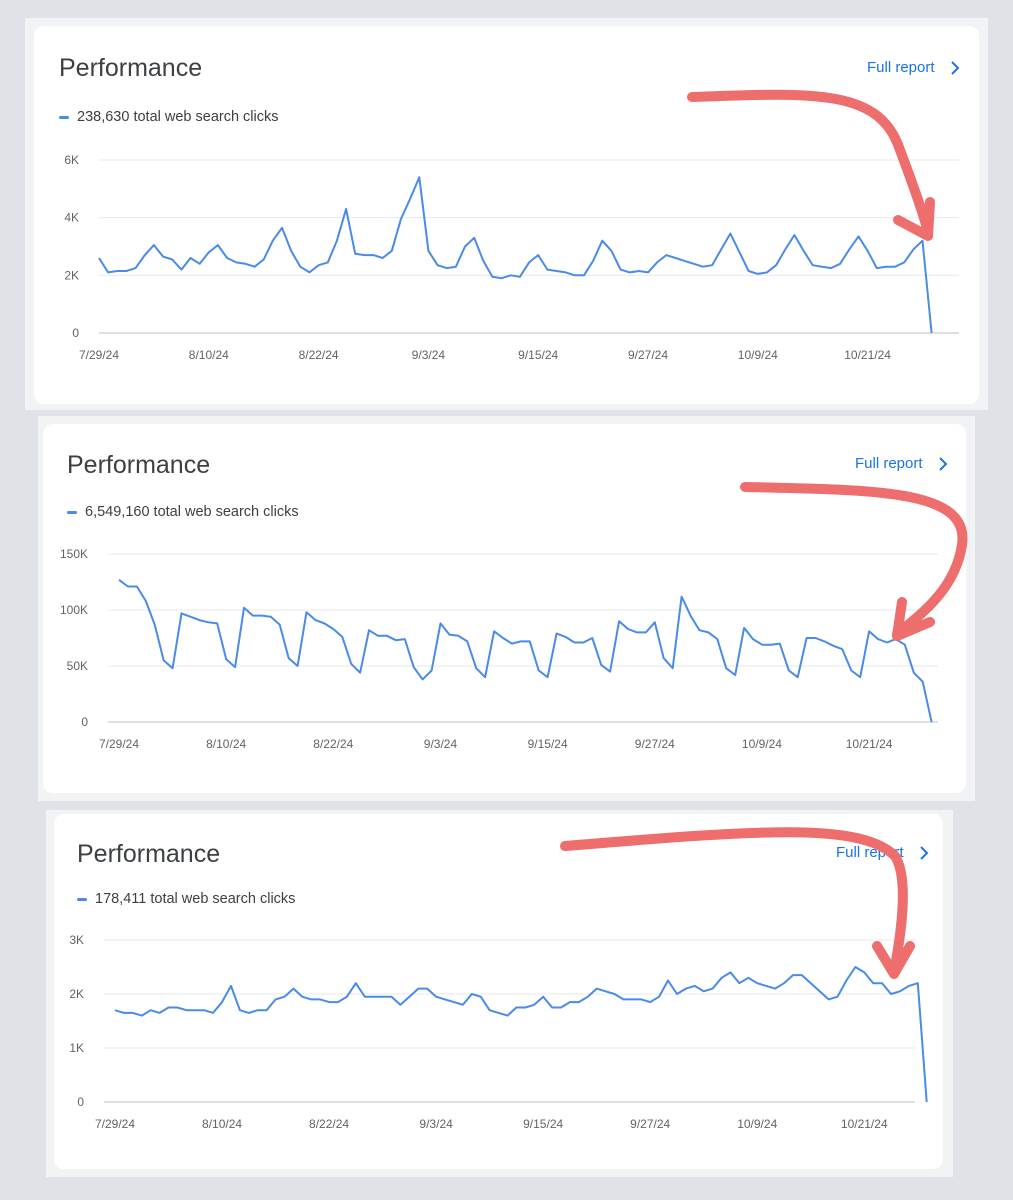 The height and width of the screenshot is (1200, 1013). Describe the element at coordinates (77, 666) in the screenshot. I see `y-tick-label: 50K` at that location.